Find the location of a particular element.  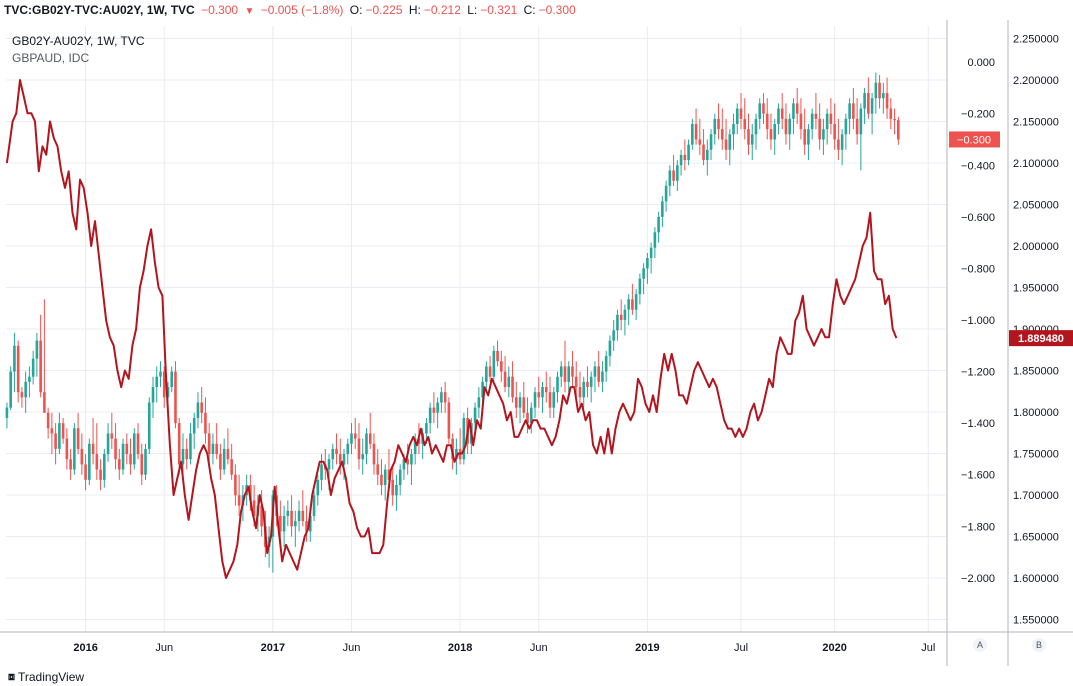

open-label: O: is located at coordinates (356, 10).